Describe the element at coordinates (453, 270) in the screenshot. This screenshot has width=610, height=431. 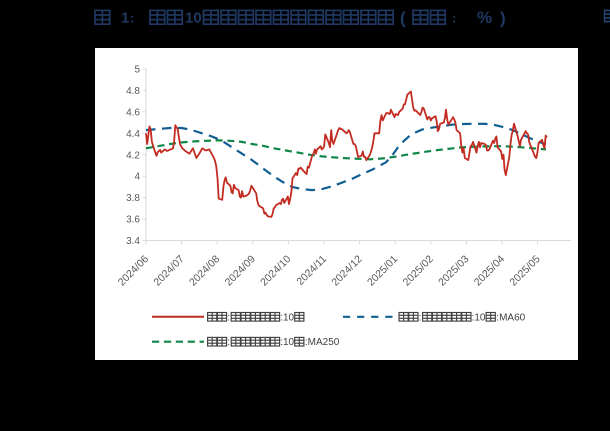
I see `svg-text: 2025/03` at that location.